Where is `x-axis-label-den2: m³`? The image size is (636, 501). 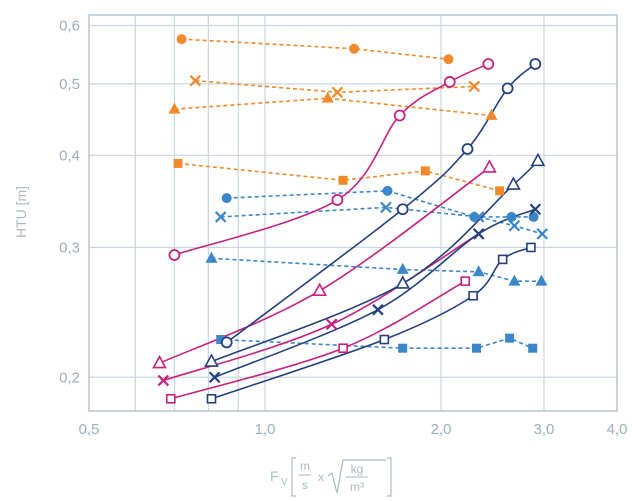 x-axis-label-den2: m³ is located at coordinates (357, 487).